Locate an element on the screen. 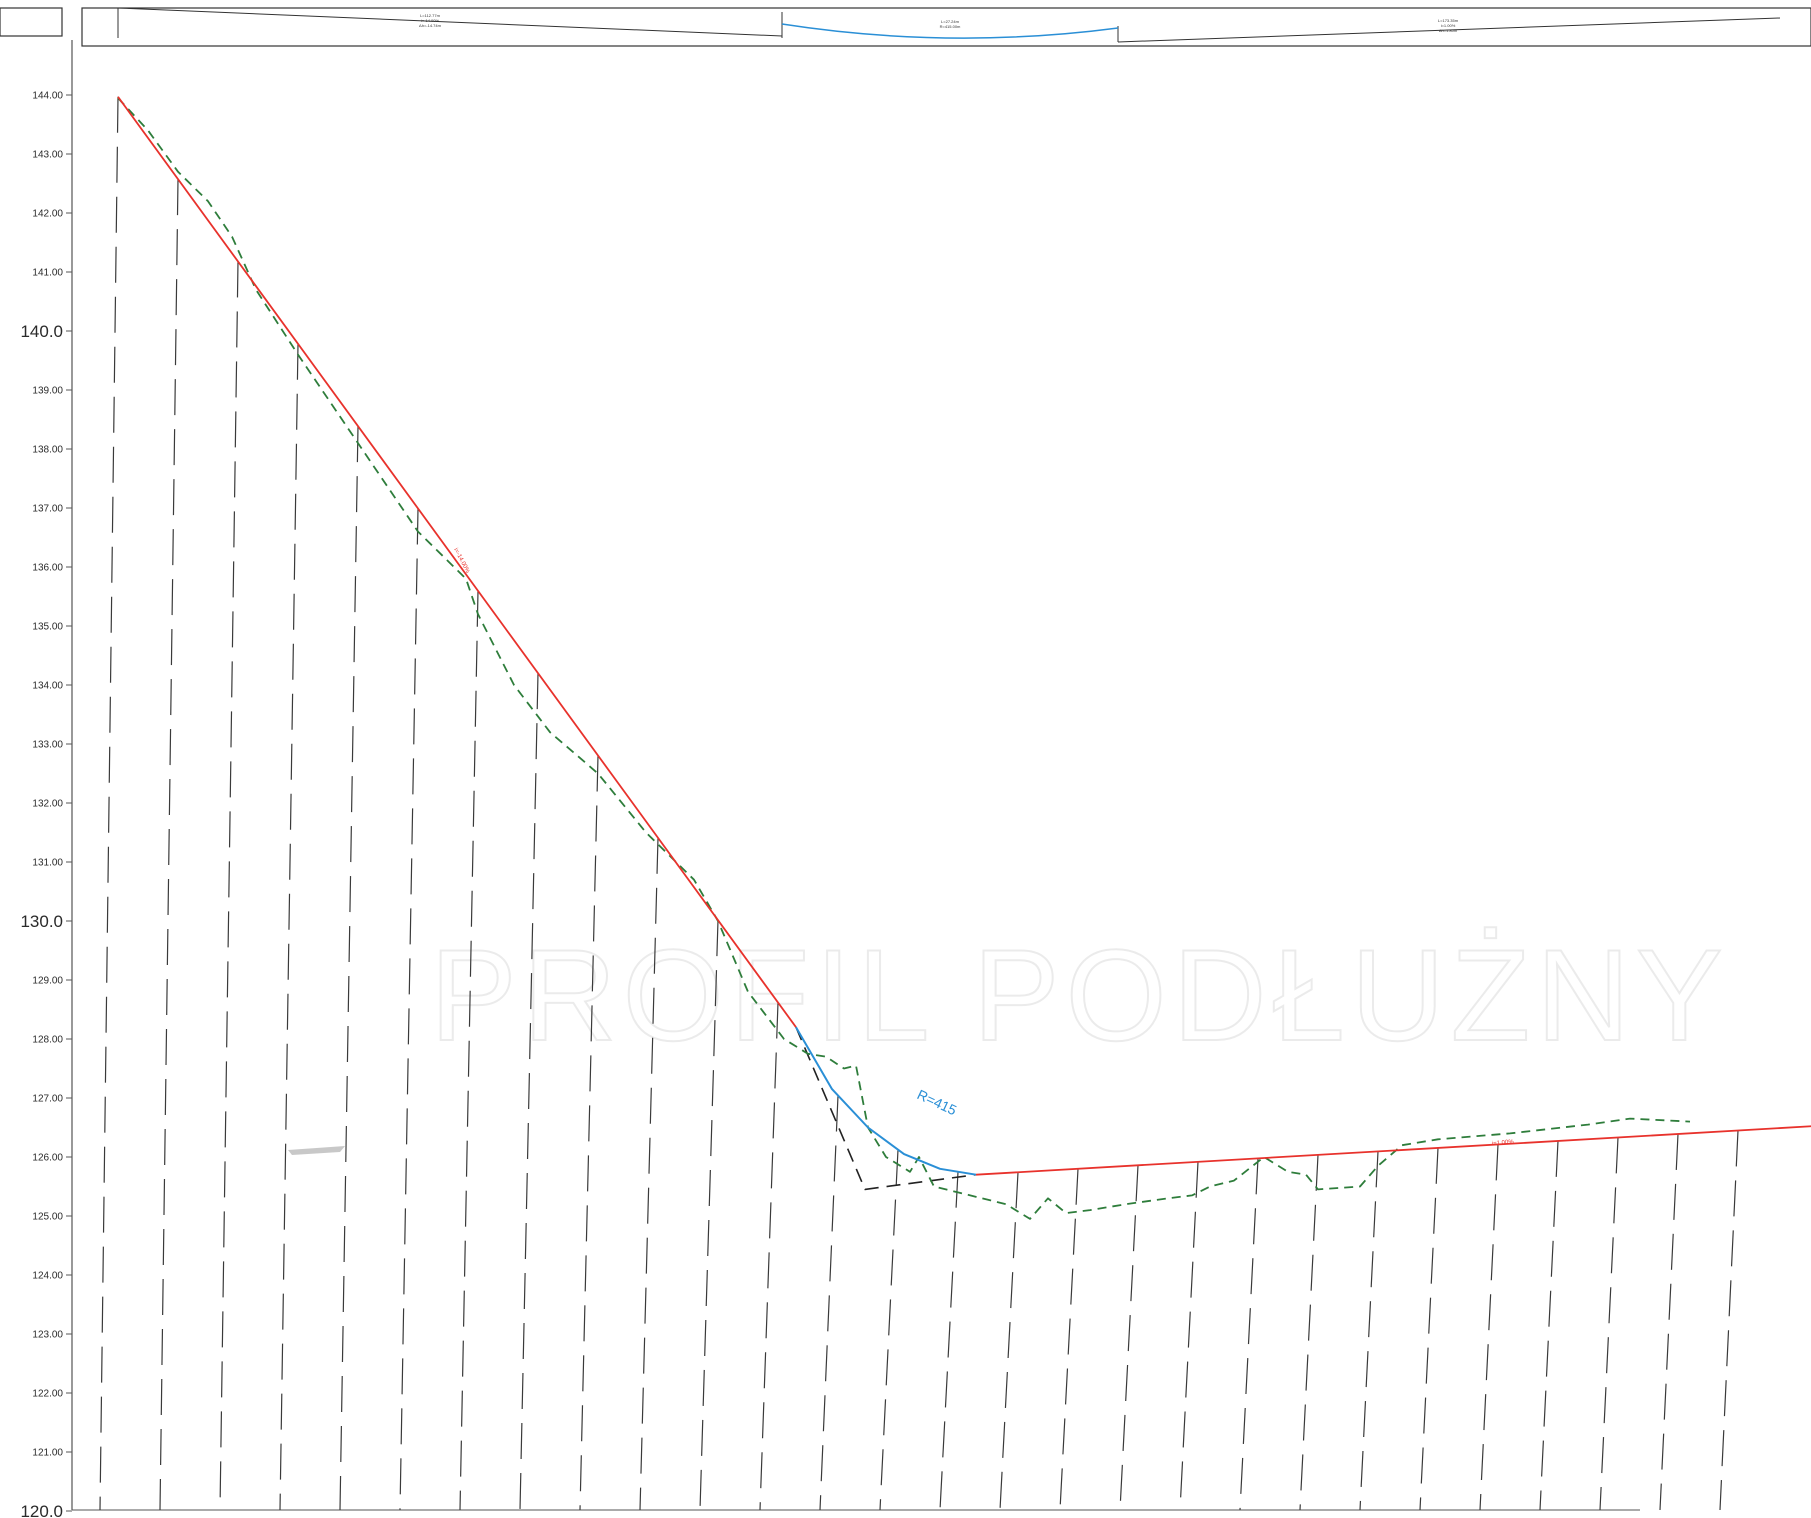 This screenshot has width=1811, height=1518. header-band-label-seg-1: L=112.77m i=-14.00% Δh=-14.74m is located at coordinates (430, 20).